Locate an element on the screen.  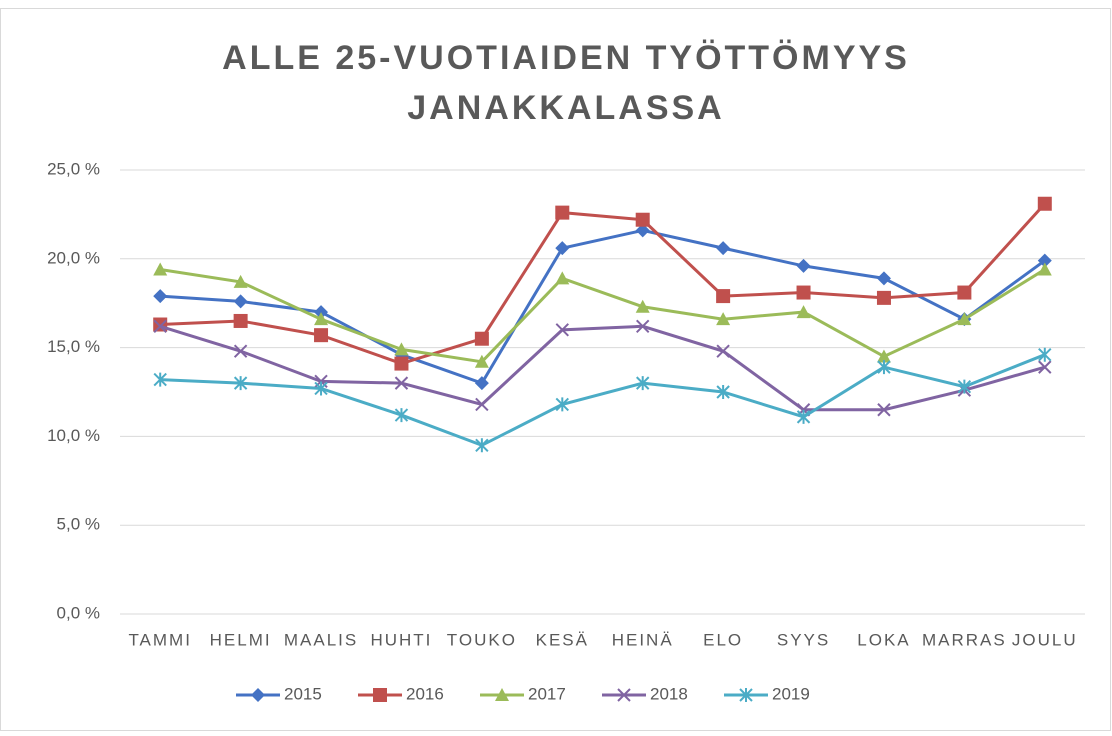
y-tick-label: 20,0 % is located at coordinates (73, 257).